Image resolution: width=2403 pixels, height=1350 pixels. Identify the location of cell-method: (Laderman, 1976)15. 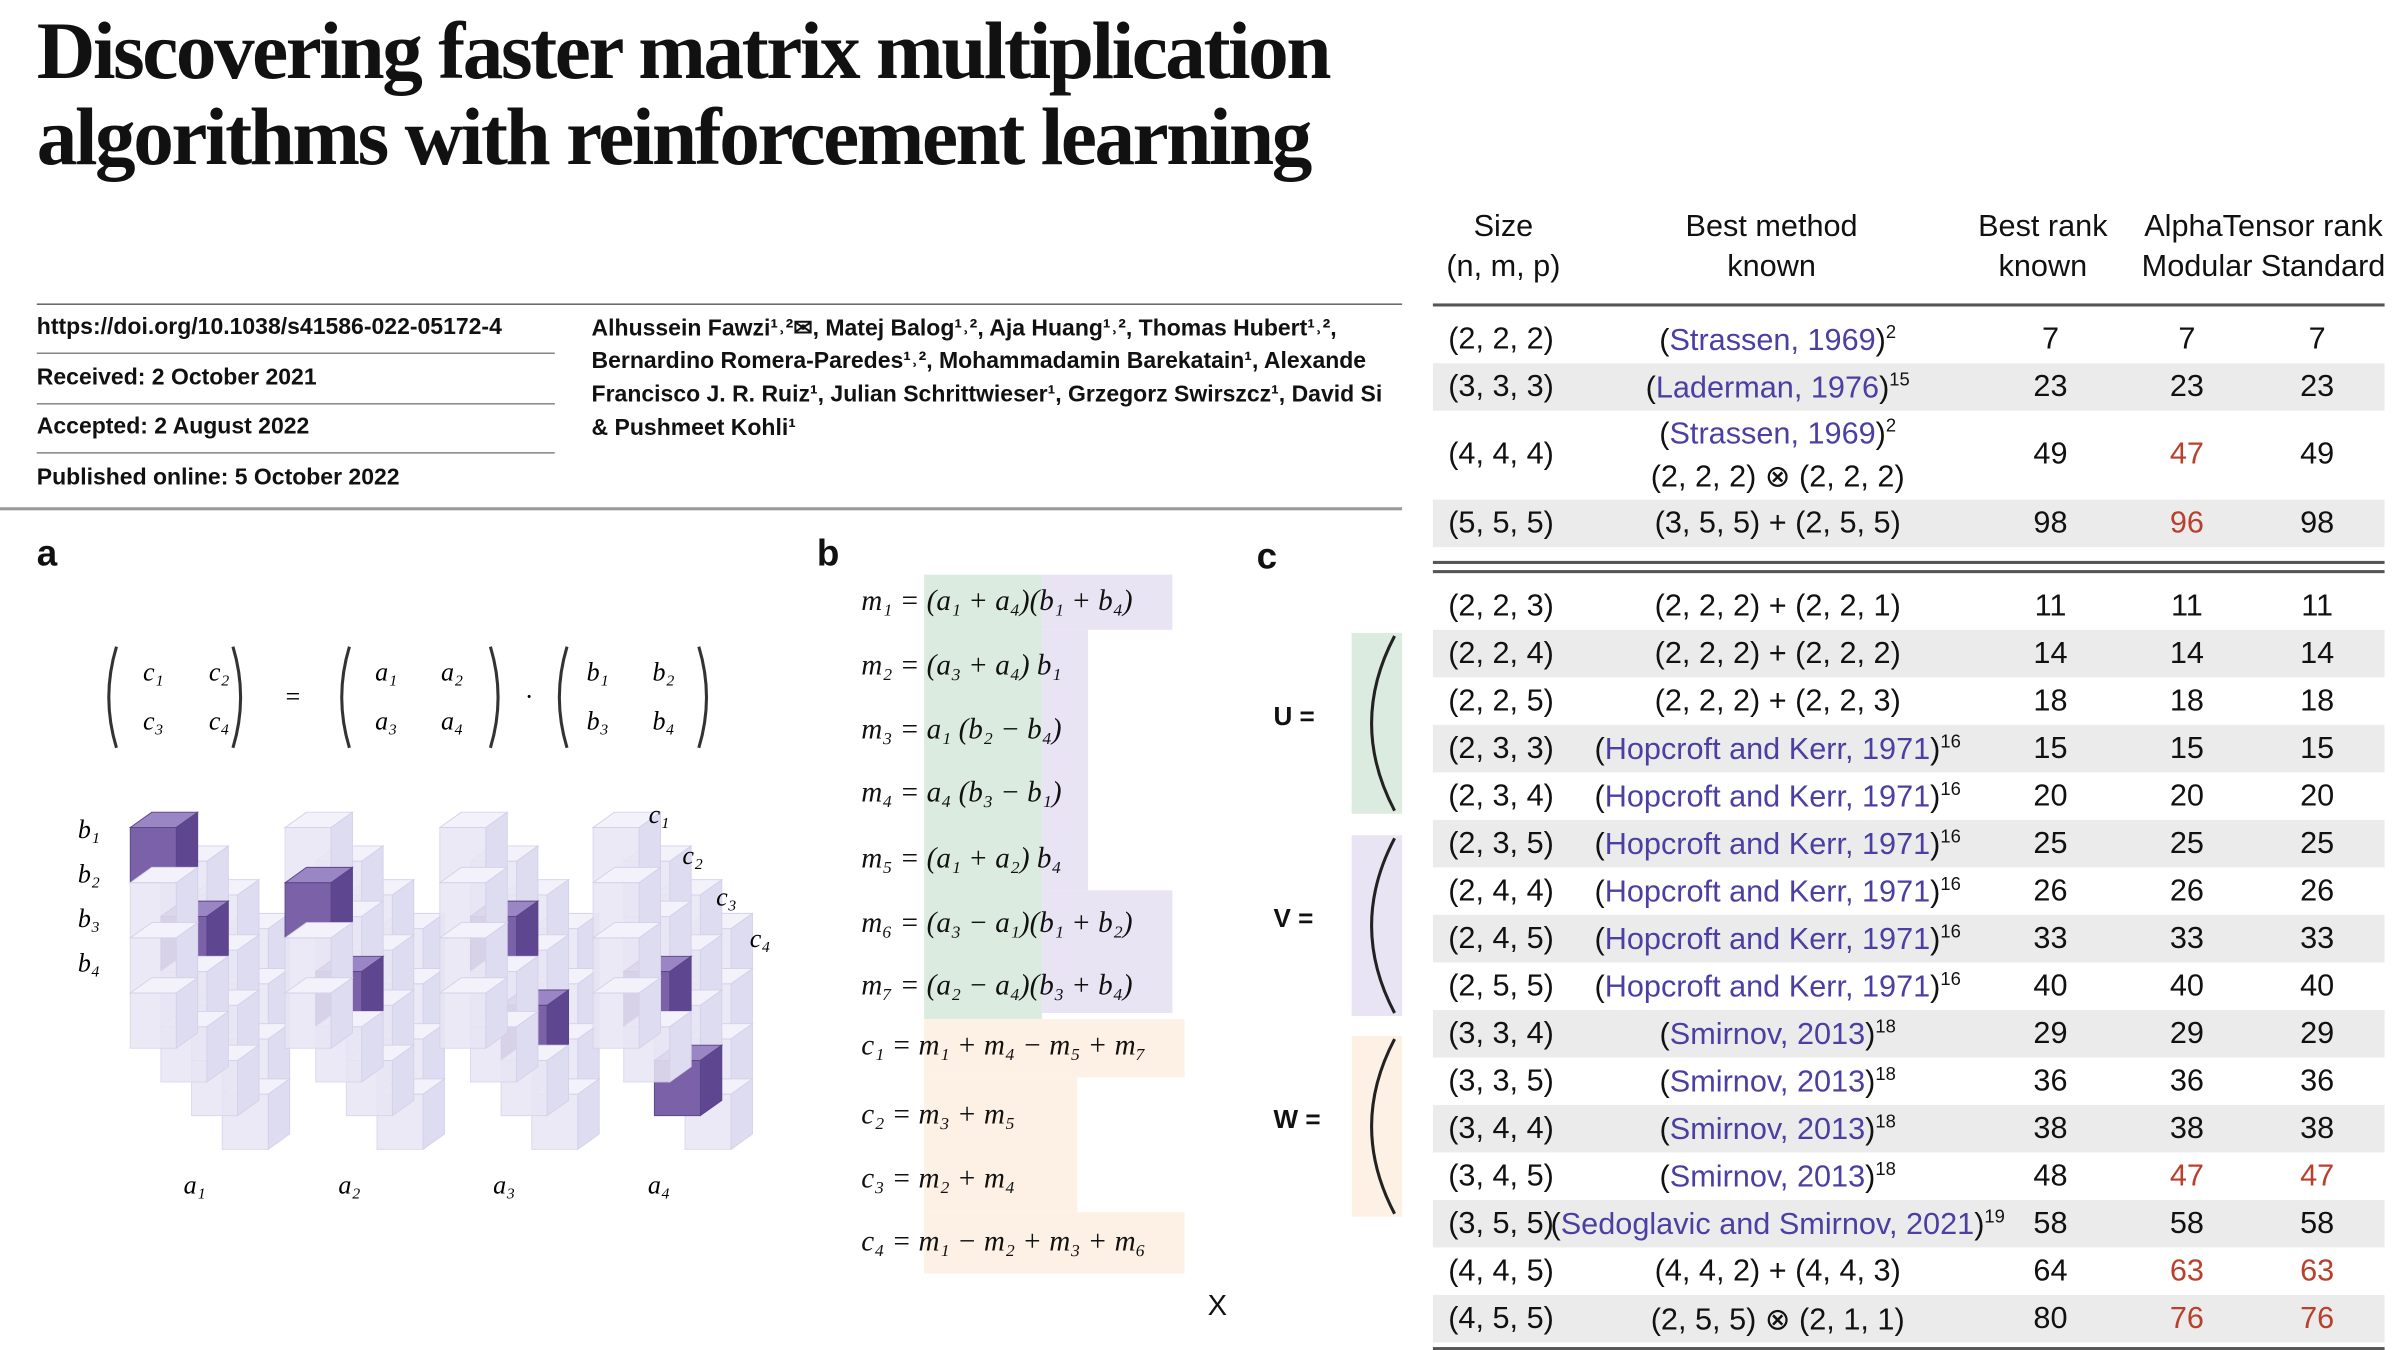
(1778, 387).